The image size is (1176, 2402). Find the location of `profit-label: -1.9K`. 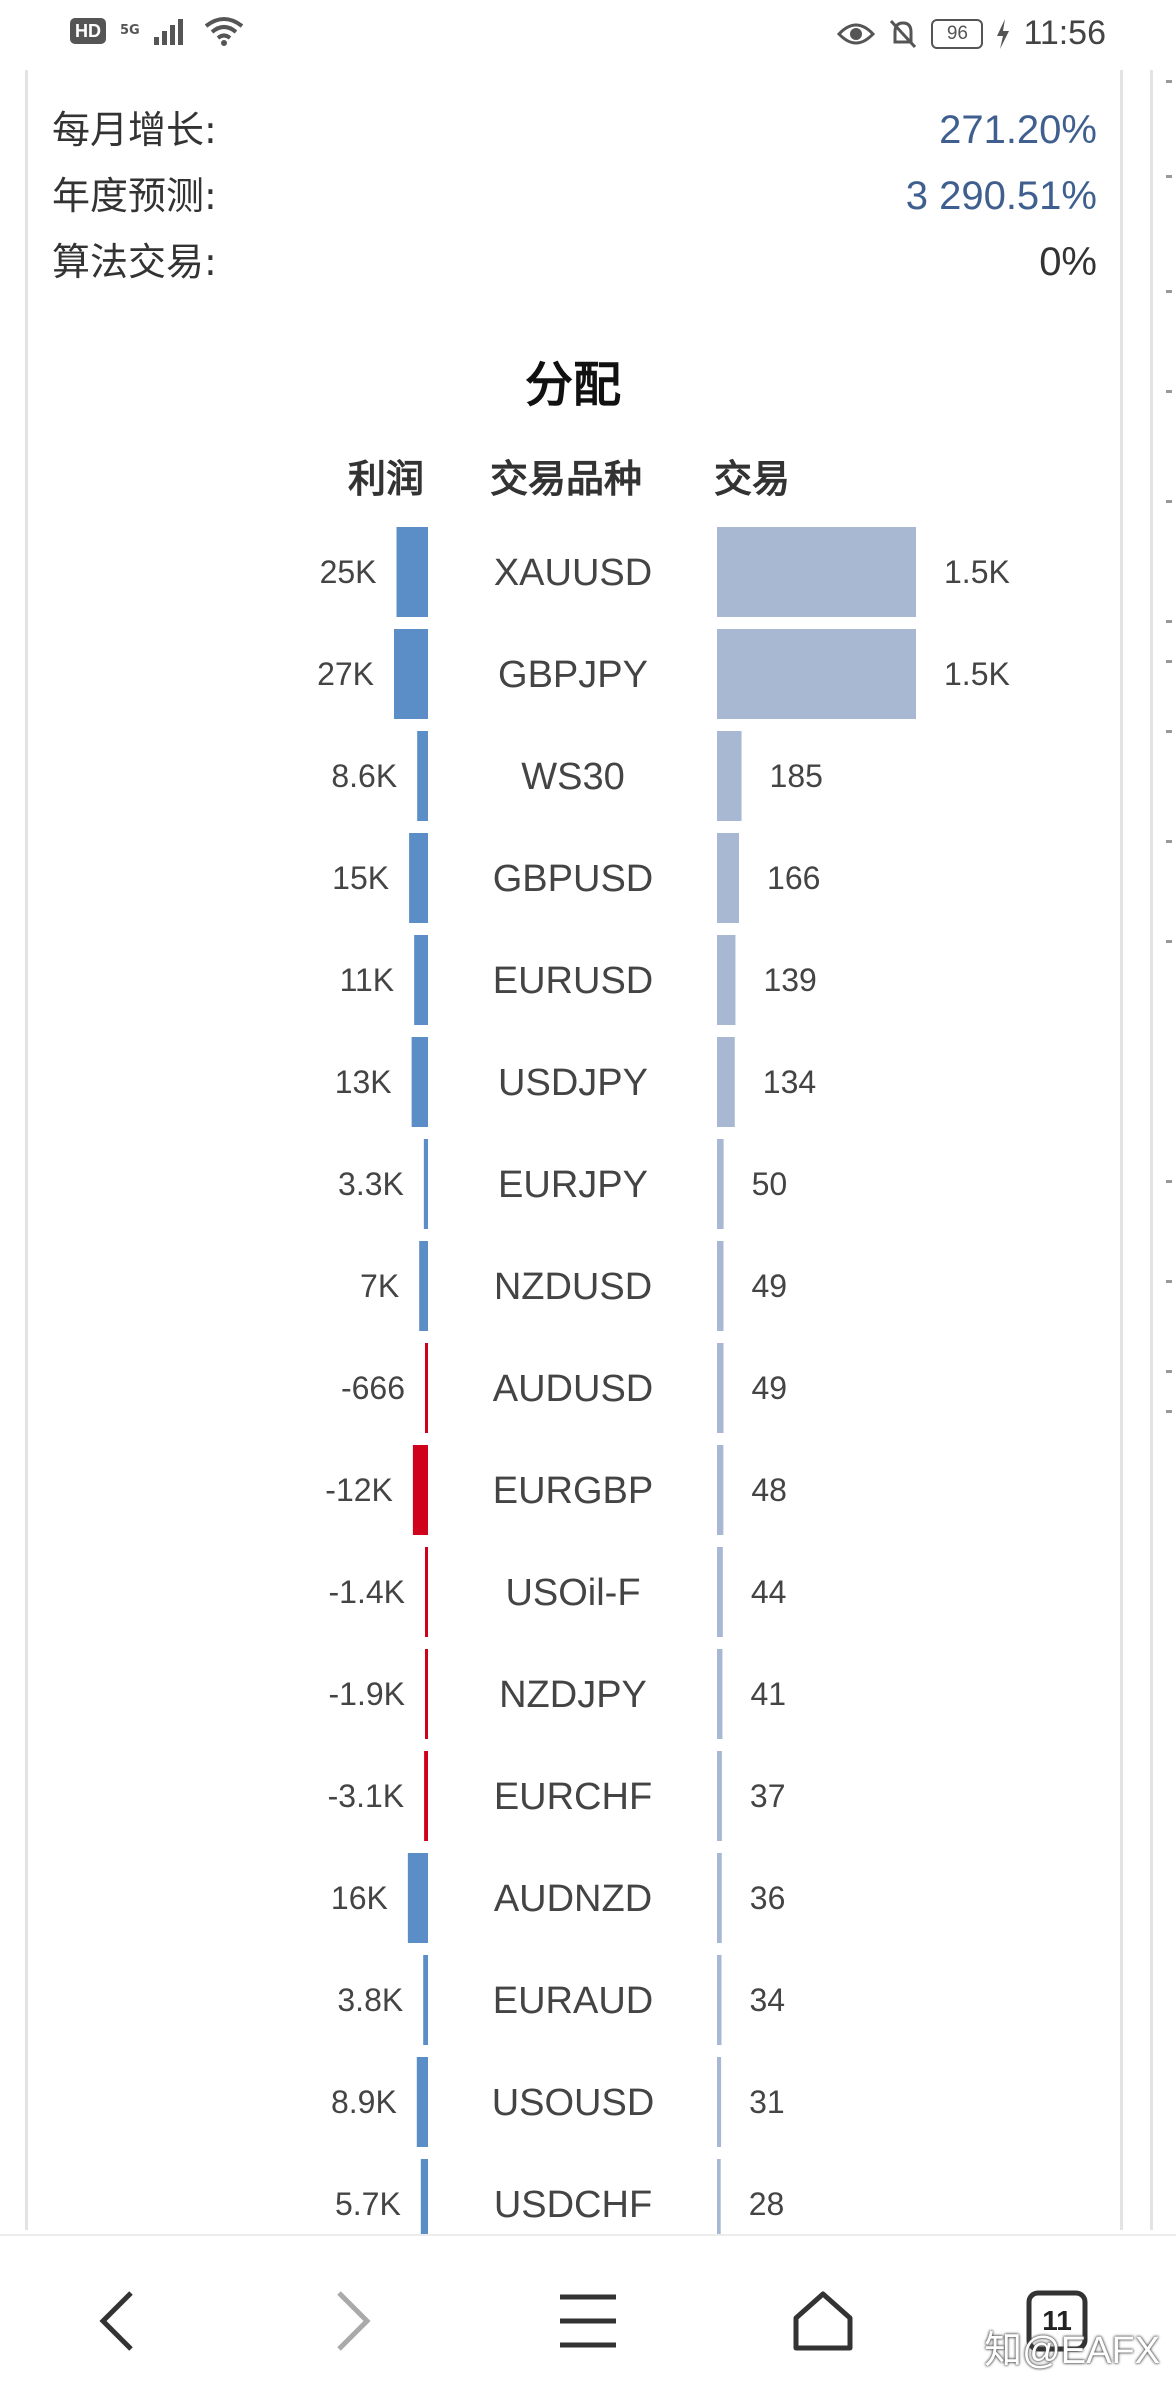

profit-label: -1.9K is located at coordinates (367, 1694).